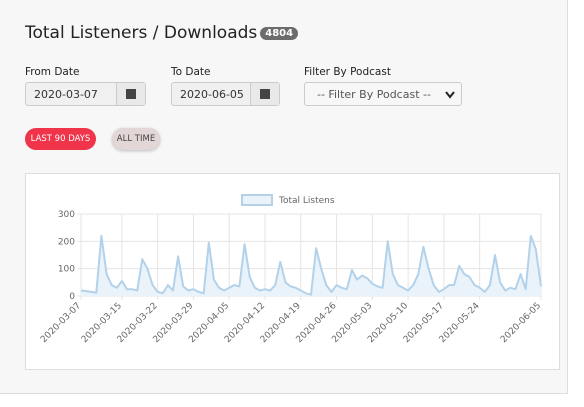 The height and width of the screenshot is (407, 584). What do you see at coordinates (257, 200) in the screenshot?
I see `legend-swatch` at bounding box center [257, 200].